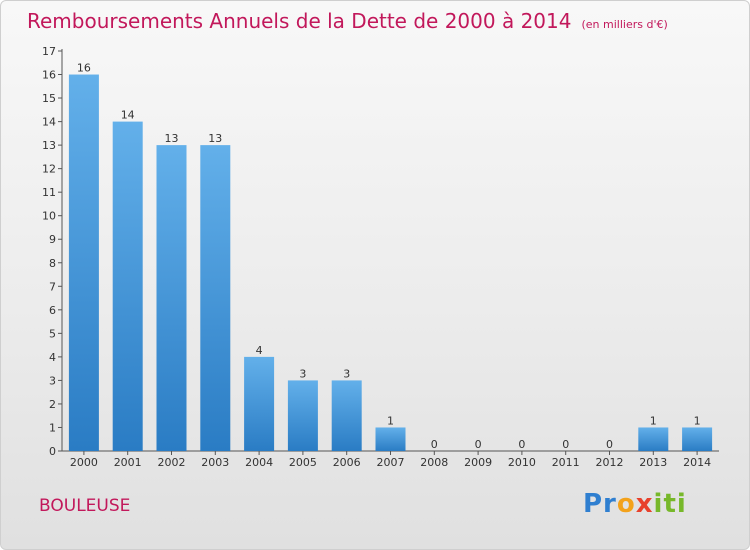  I want to click on x-tick-label-2005: 2005, so click(303, 462).